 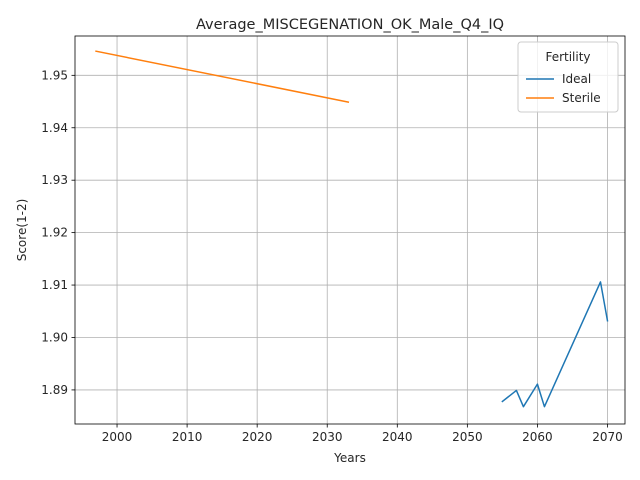 I want to click on y-tick-label: 1.93, so click(x=54, y=180).